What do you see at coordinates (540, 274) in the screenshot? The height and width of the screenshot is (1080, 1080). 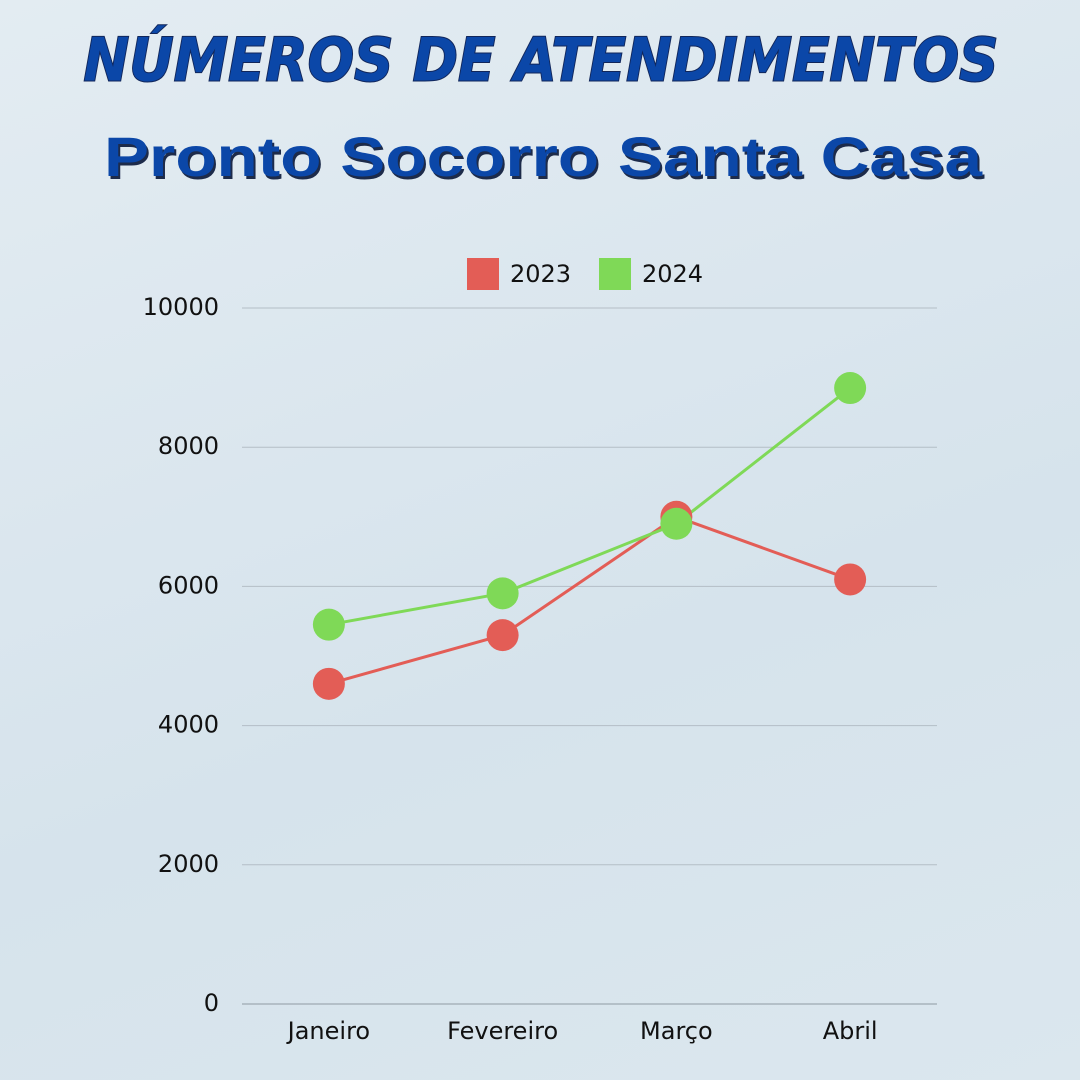 I see `legend-label: 2023` at bounding box center [540, 274].